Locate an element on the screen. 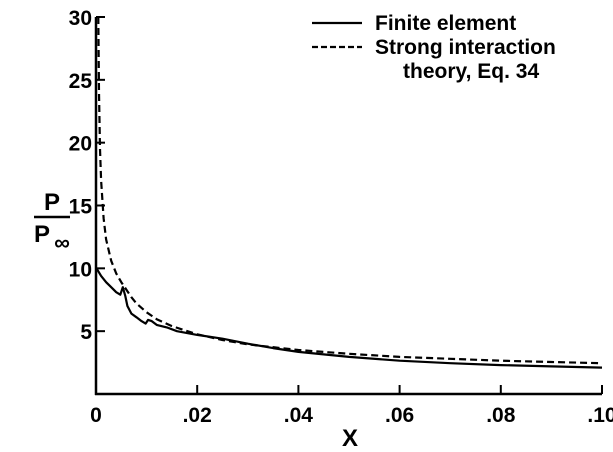 The image size is (613, 452). x-tick-label: .02 is located at coordinates (197, 415).